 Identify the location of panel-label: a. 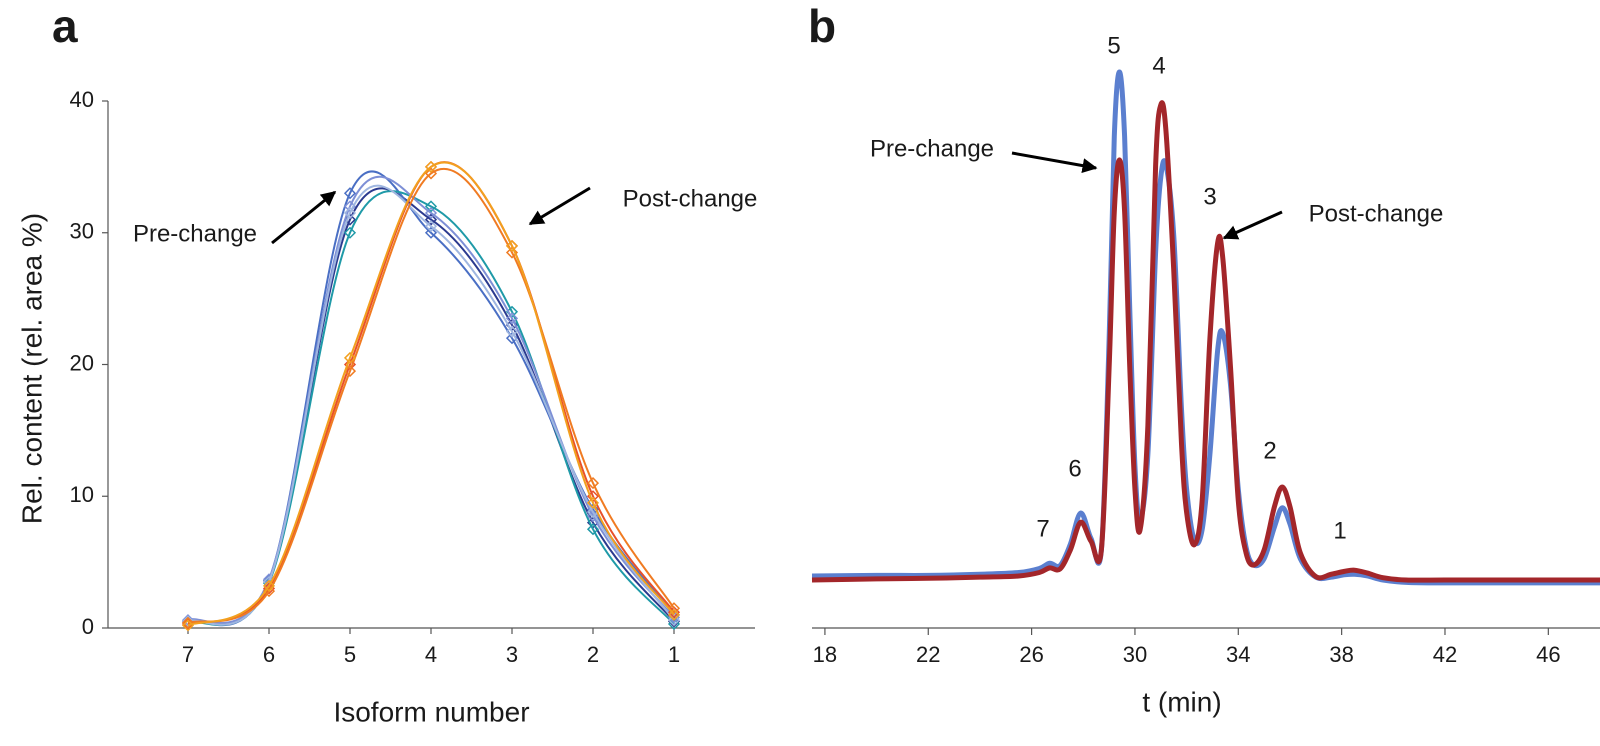
(65, 26).